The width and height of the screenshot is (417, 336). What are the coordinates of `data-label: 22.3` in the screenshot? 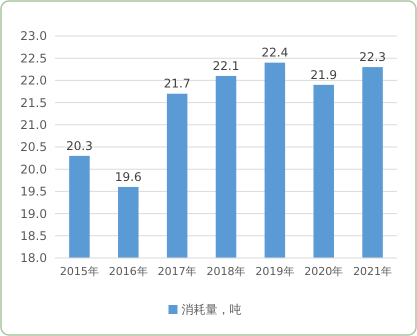 It's located at (372, 57).